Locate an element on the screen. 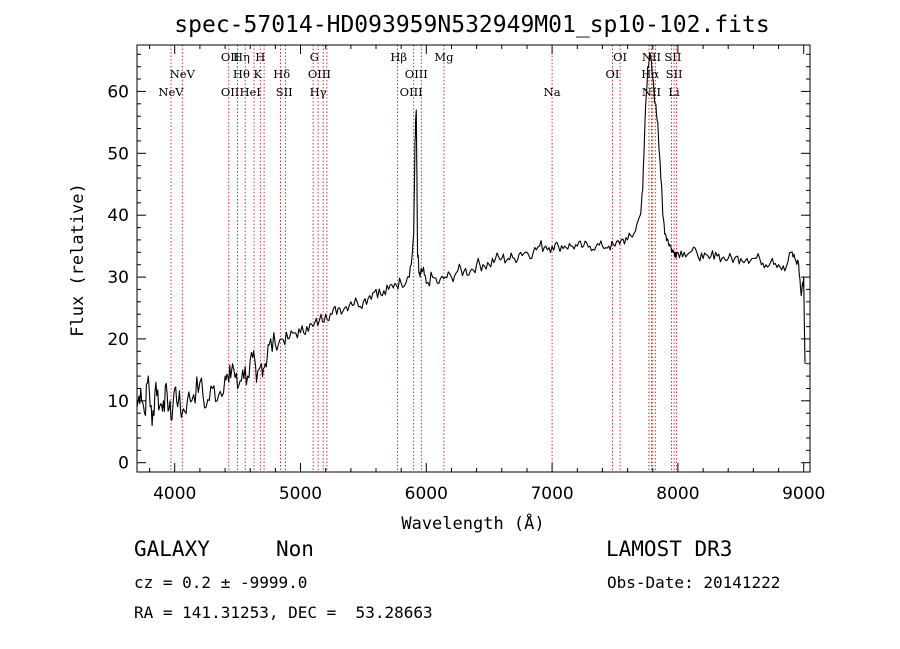 This screenshot has width=900, height=649. x-tick-label: 5000 is located at coordinates (300, 494).